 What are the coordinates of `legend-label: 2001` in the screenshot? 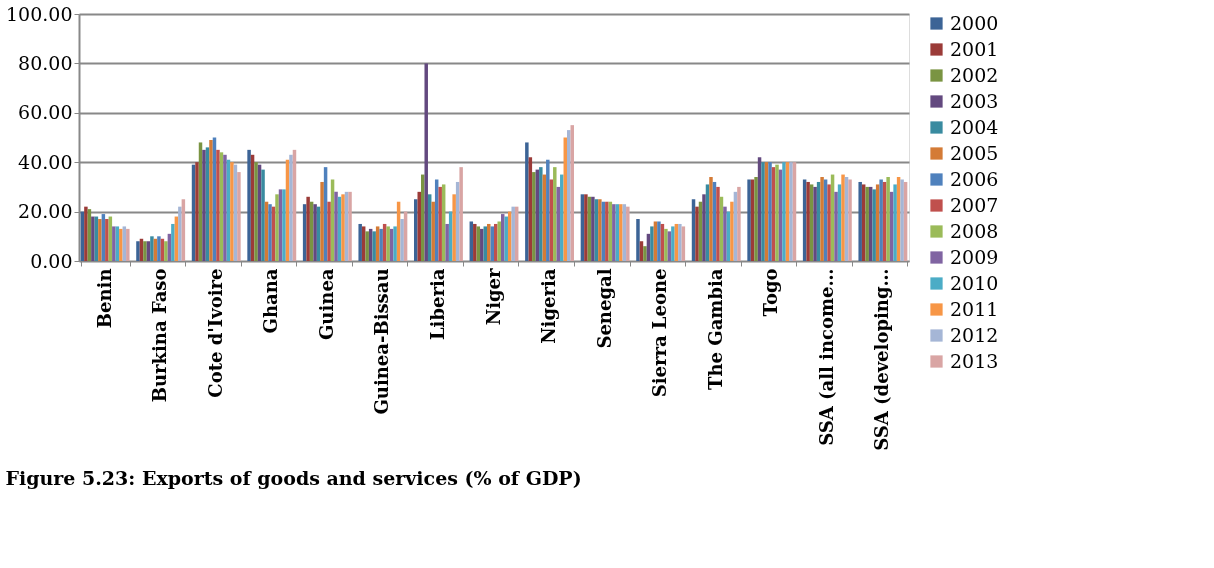 It's located at (974, 48).